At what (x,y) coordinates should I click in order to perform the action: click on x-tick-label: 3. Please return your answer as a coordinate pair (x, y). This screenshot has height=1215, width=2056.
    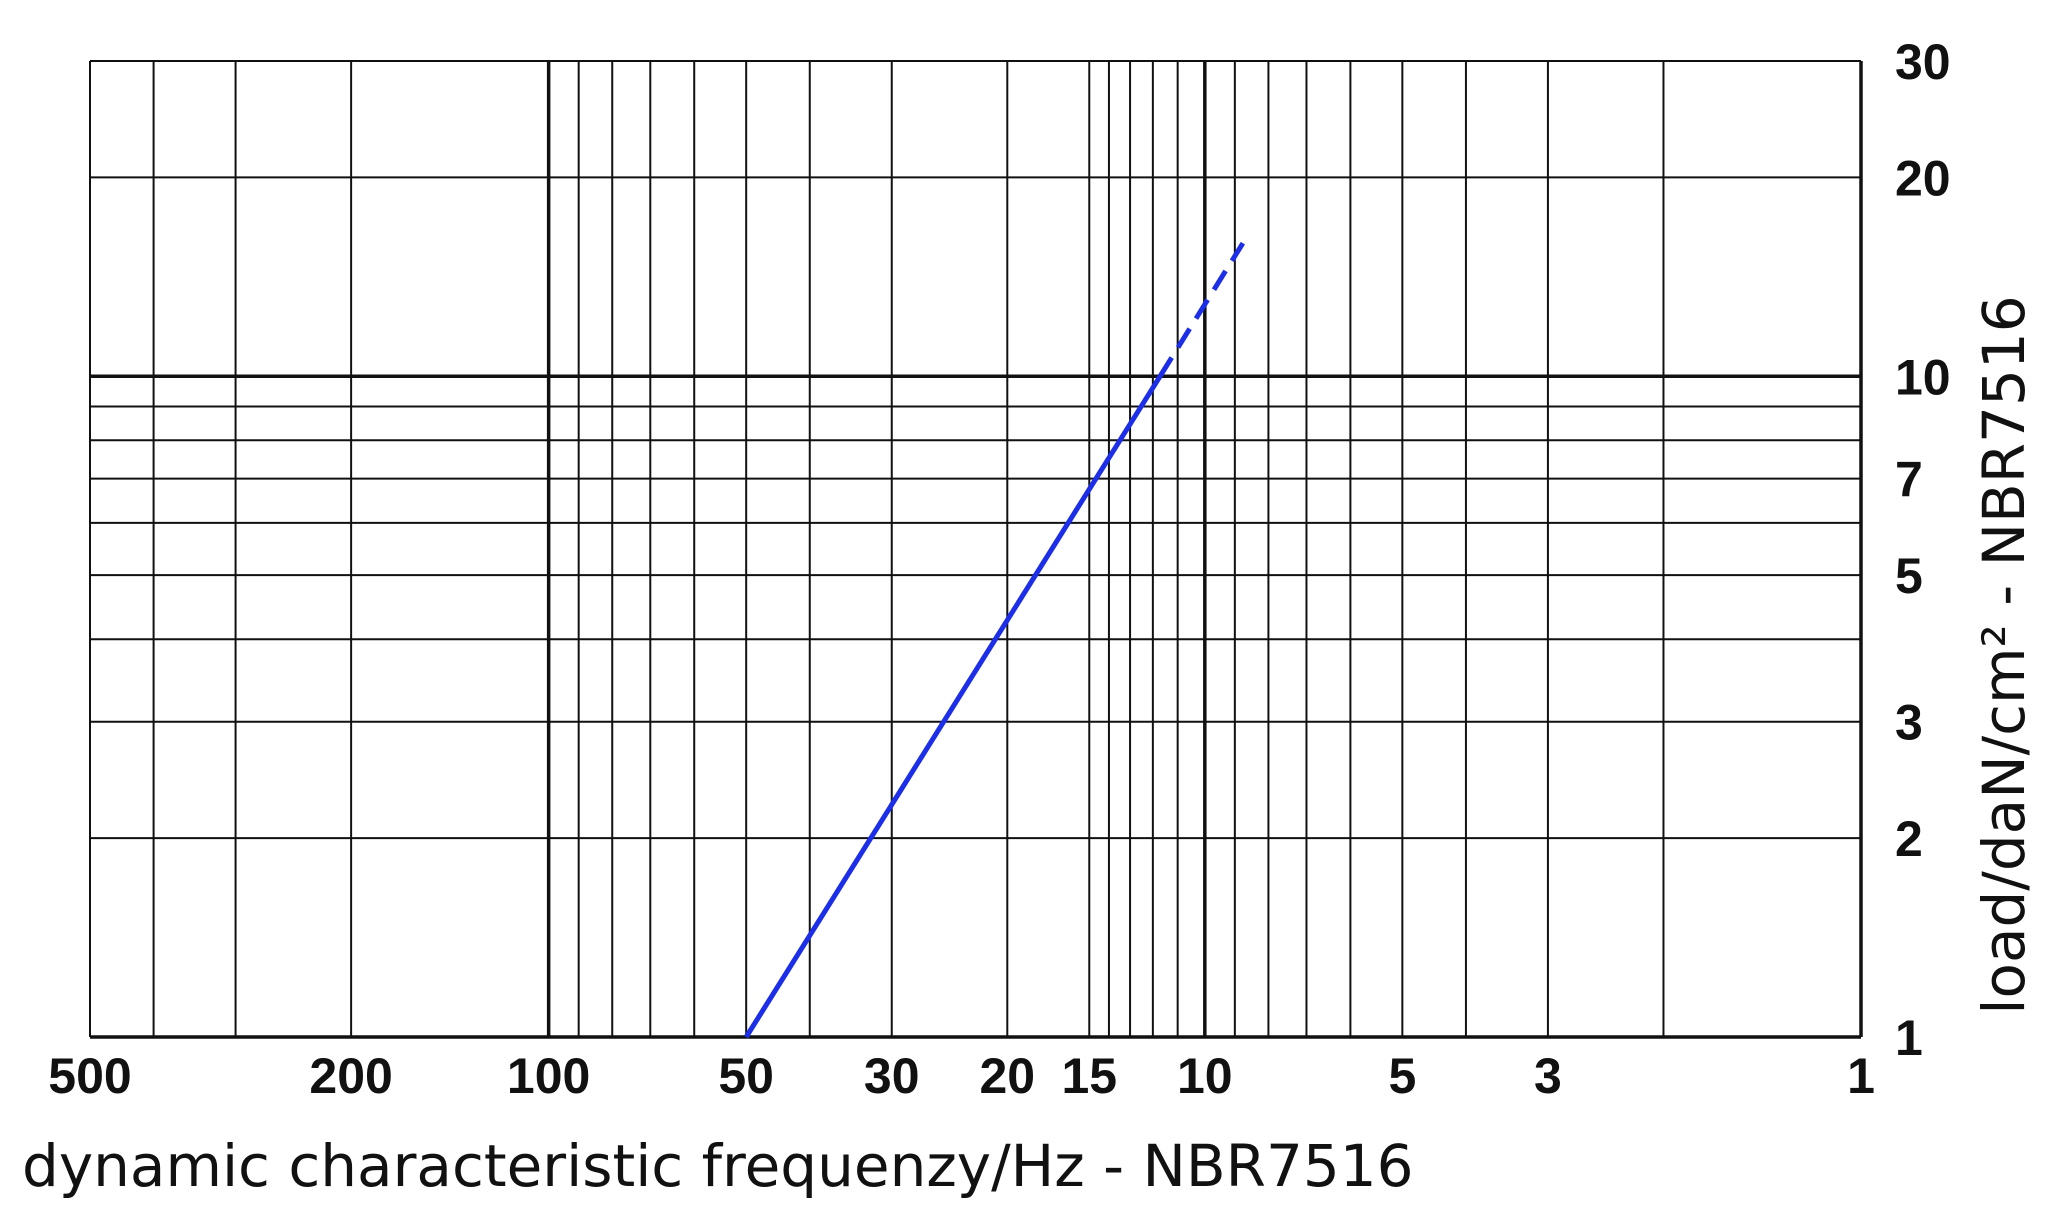
    Looking at the image, I should click on (1548, 1076).